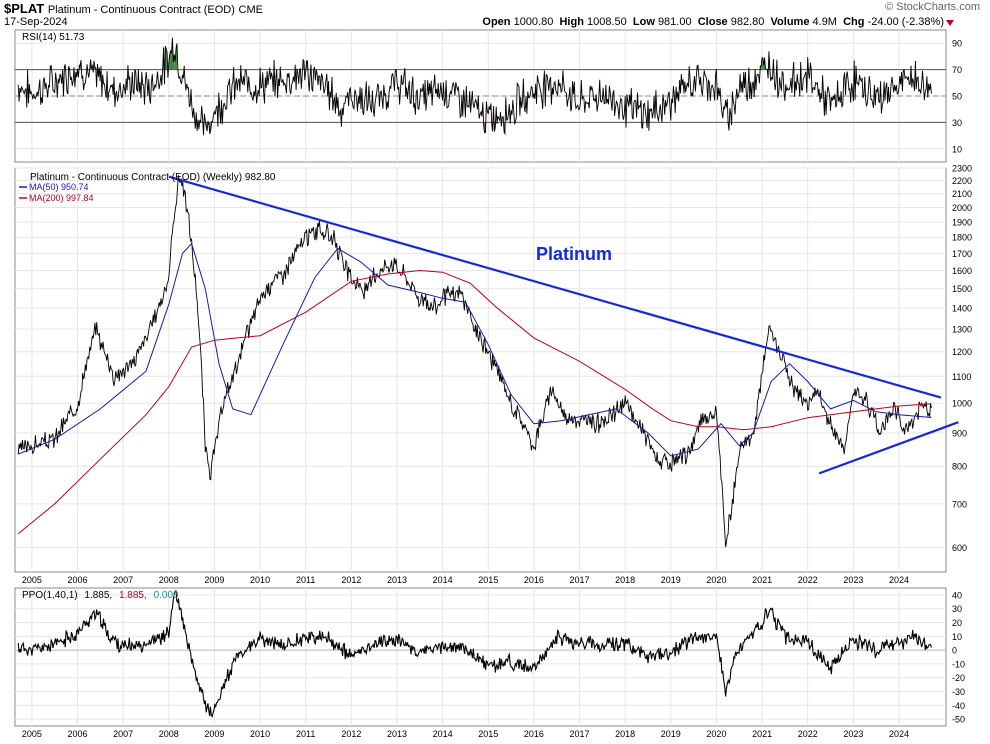 This screenshot has height=744, width=990. Describe the element at coordinates (962, 194) in the screenshot. I see `price-tick-label-2100: 2100` at that location.